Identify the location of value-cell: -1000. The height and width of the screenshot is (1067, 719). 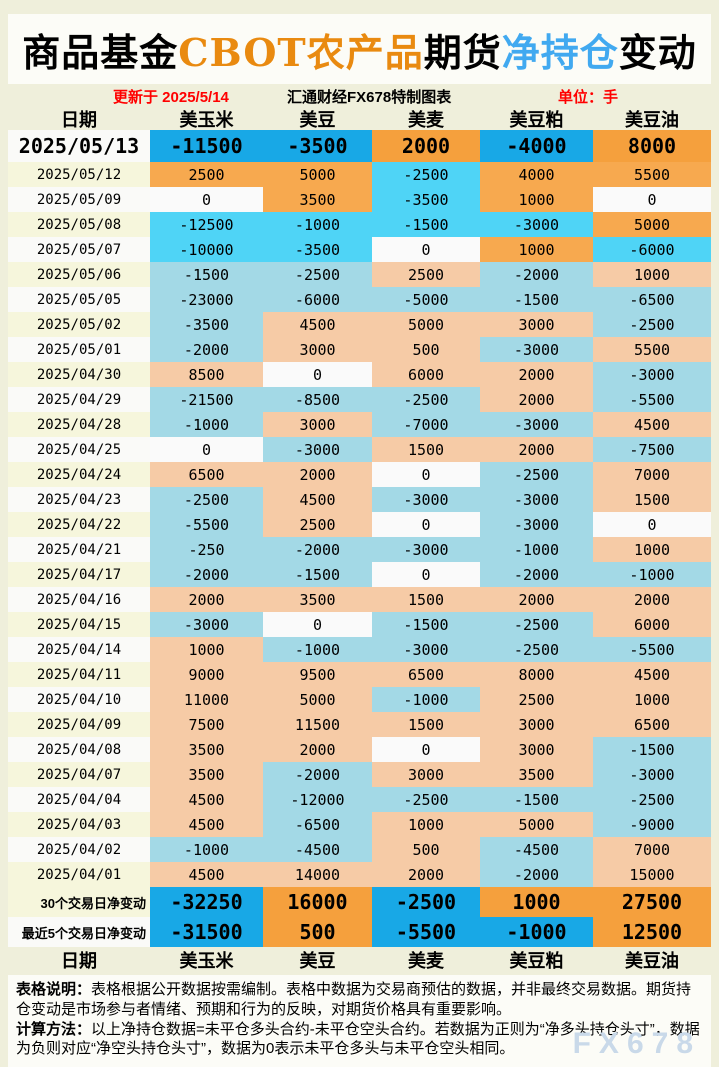
(206, 849).